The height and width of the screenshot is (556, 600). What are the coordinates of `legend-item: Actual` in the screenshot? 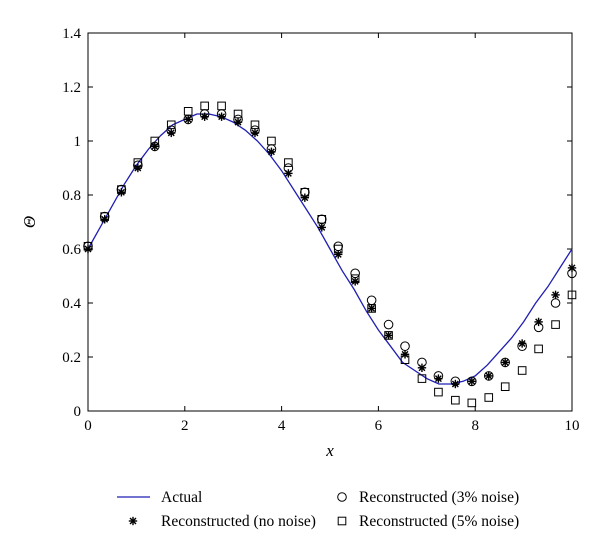 It's located at (159, 497).